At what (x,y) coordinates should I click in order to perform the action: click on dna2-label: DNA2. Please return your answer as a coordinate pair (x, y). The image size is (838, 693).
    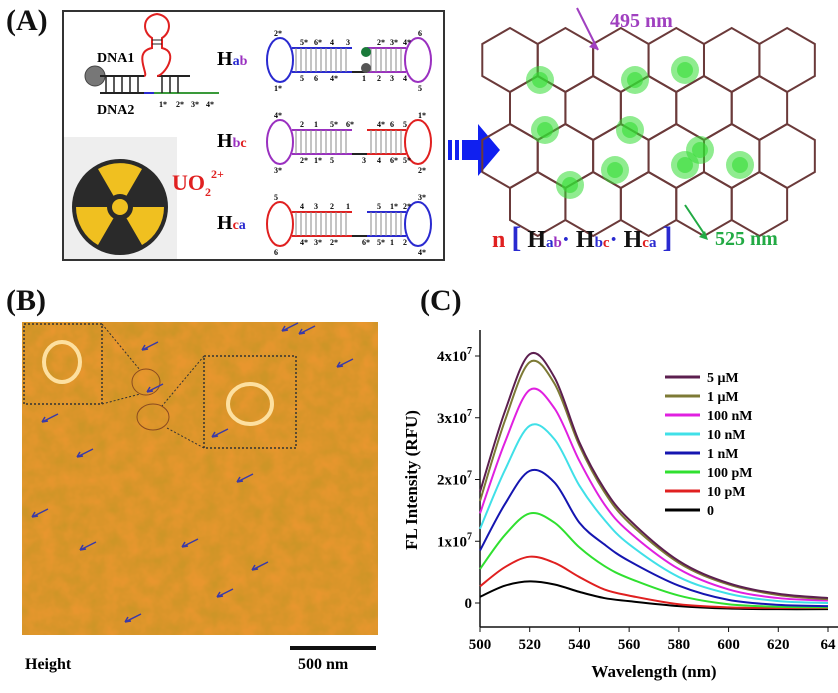
    Looking at the image, I should click on (115, 110).